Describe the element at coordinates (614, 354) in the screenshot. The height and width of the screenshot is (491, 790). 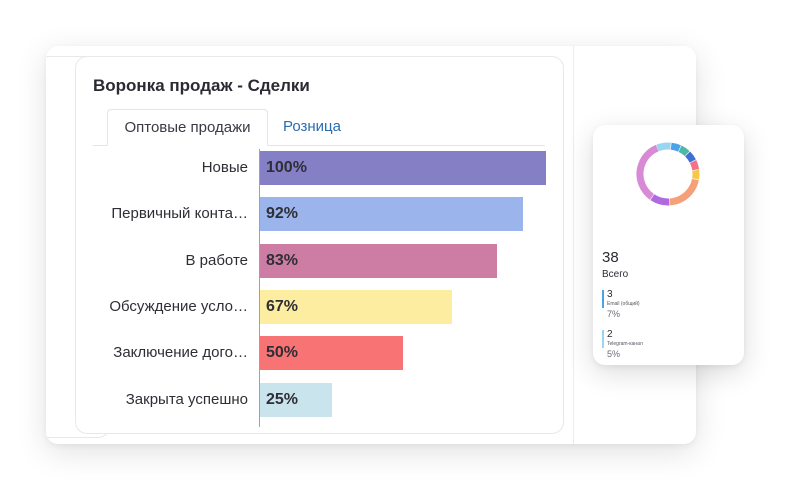
I see `legend-percent: 5%` at that location.